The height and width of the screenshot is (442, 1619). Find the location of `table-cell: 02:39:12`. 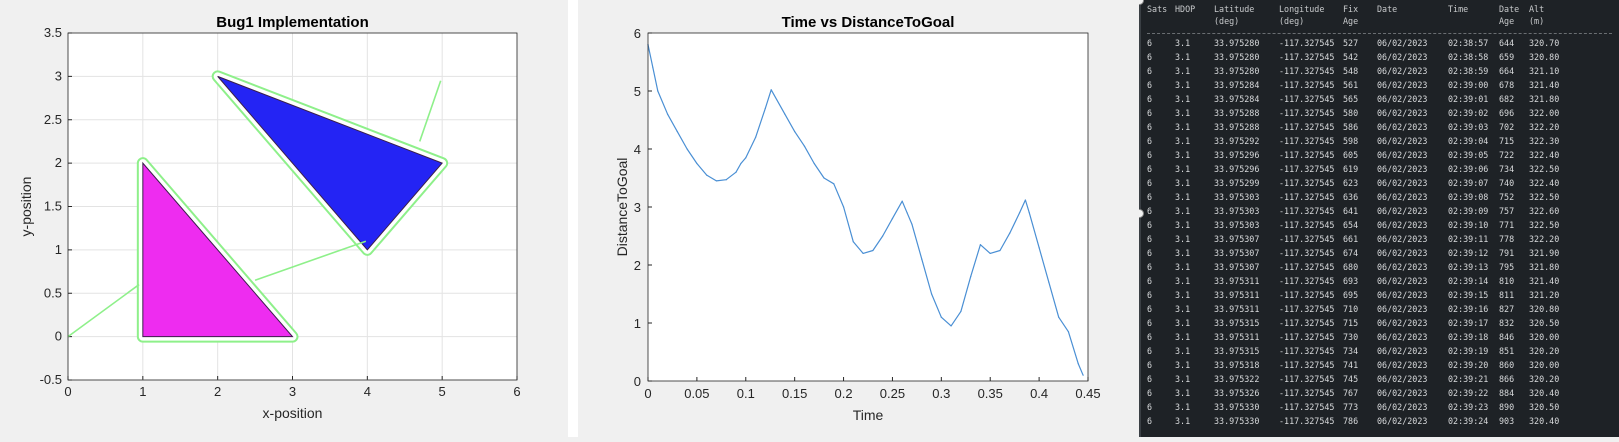

table-cell: 02:39:12 is located at coordinates (1468, 253).